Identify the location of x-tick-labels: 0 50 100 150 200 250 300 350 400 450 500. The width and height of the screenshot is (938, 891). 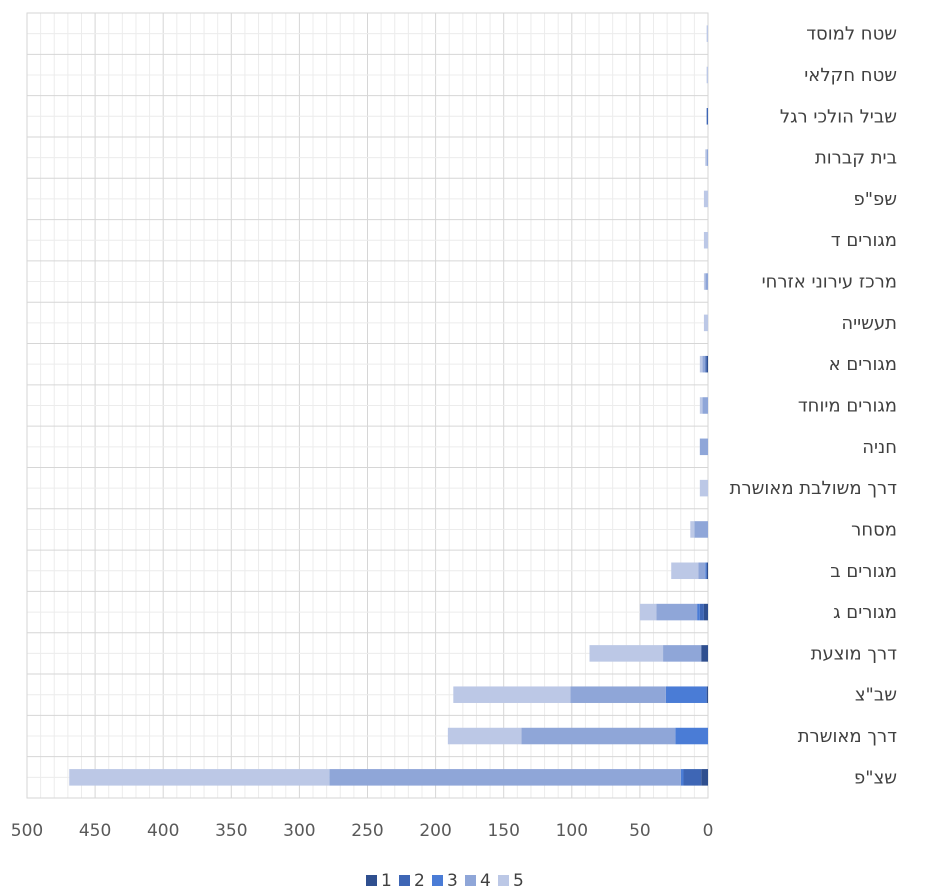
(362, 831).